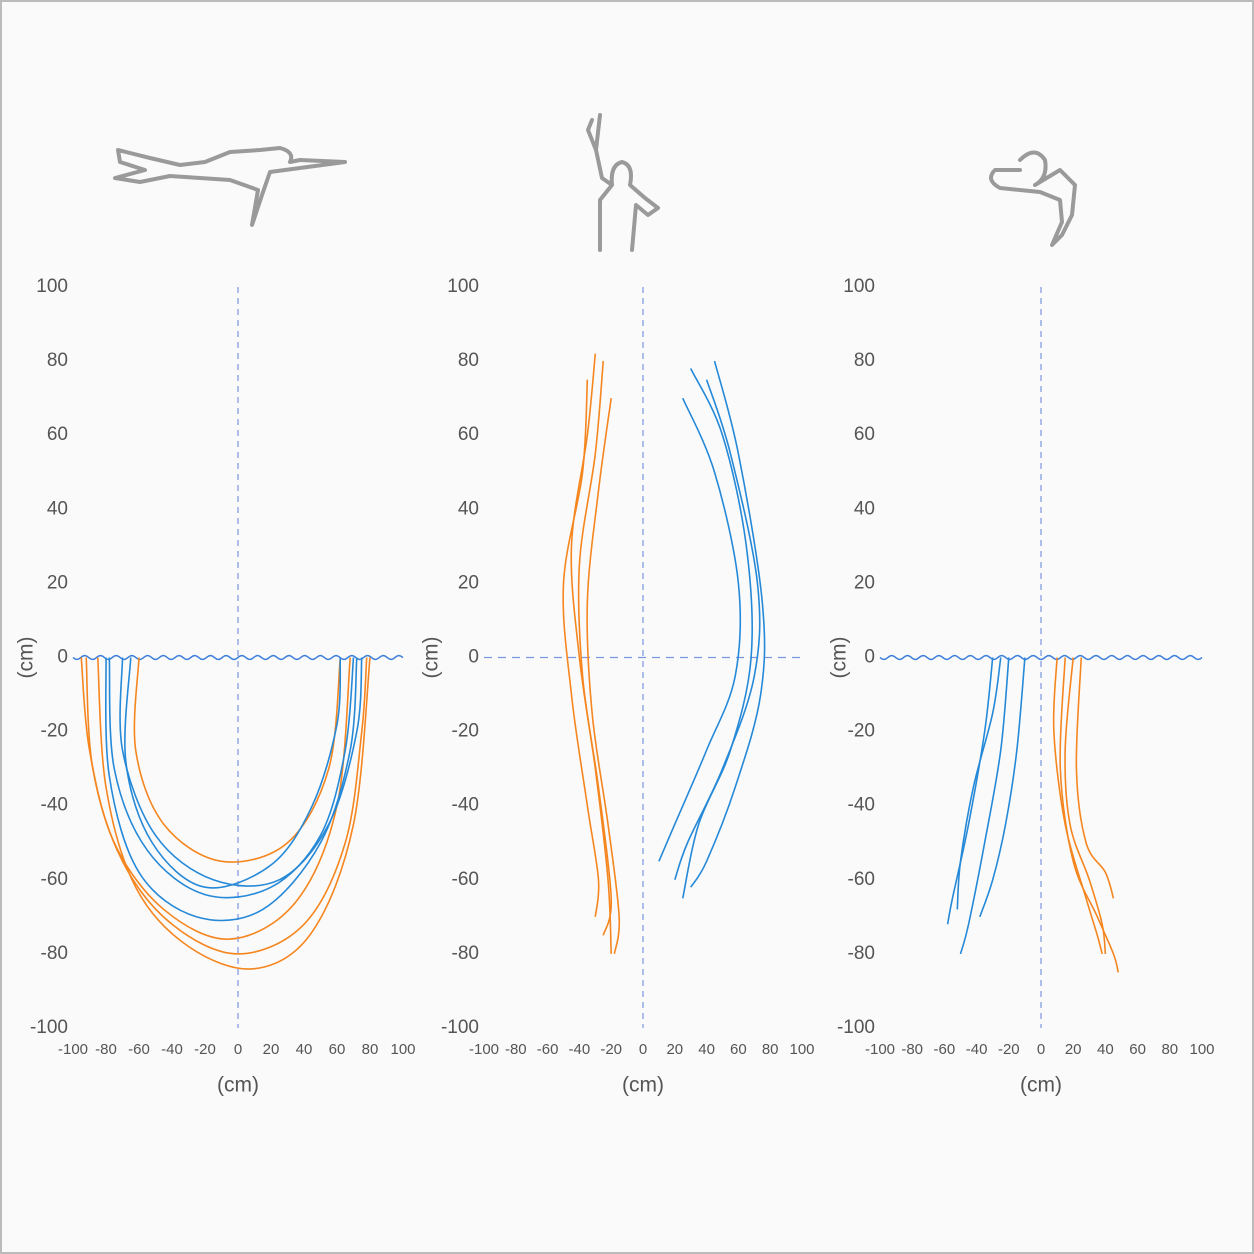  Describe the element at coordinates (623, 182) in the screenshot. I see `swimmer-icon-back` at that location.